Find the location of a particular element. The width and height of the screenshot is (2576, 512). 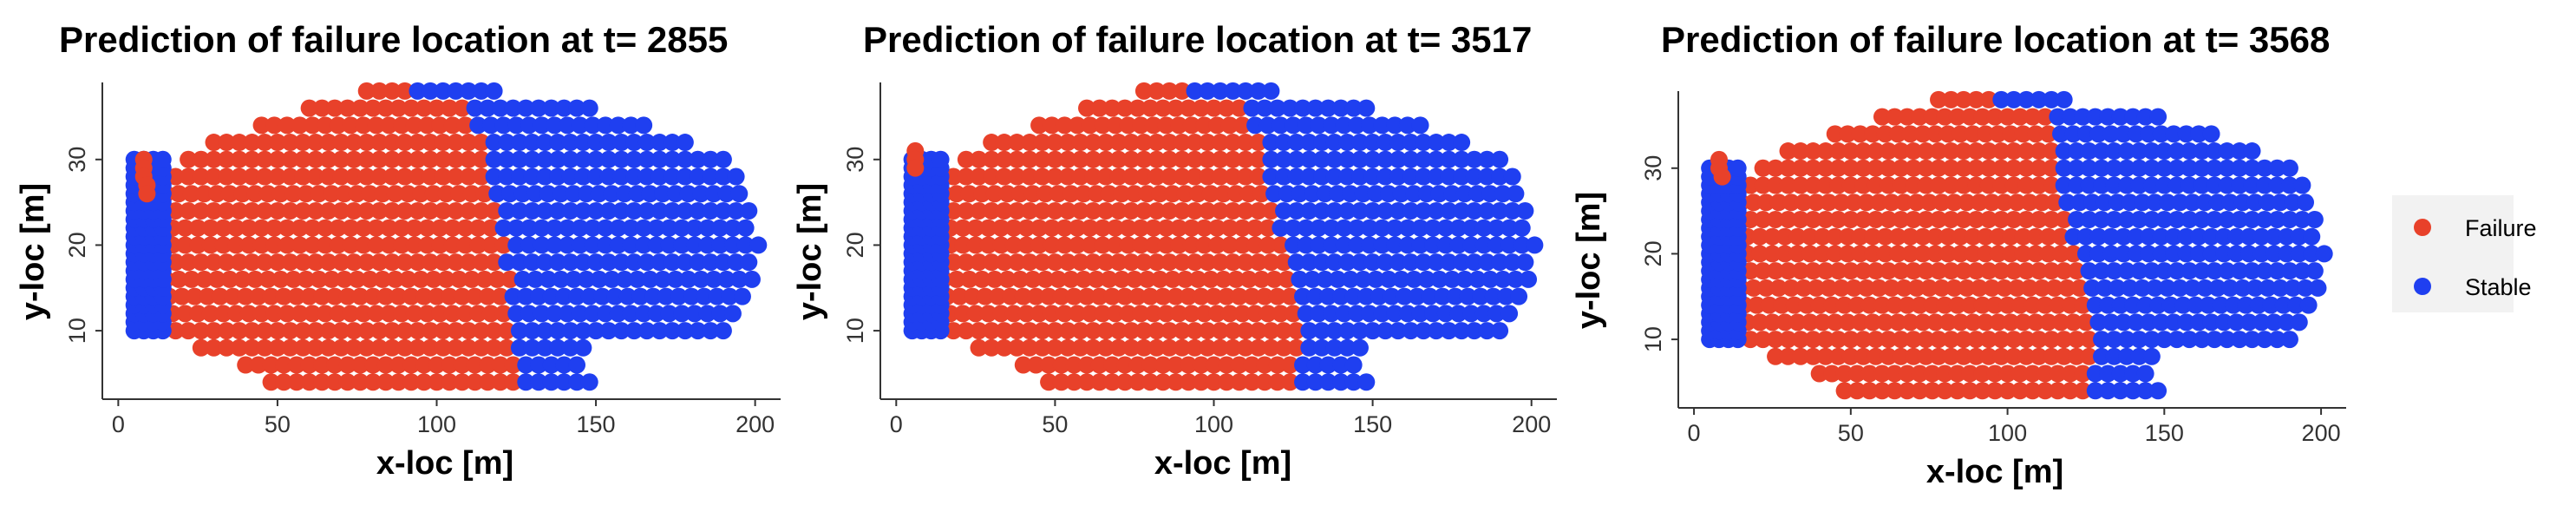

y-tick-label: 10 is located at coordinates (77, 331).